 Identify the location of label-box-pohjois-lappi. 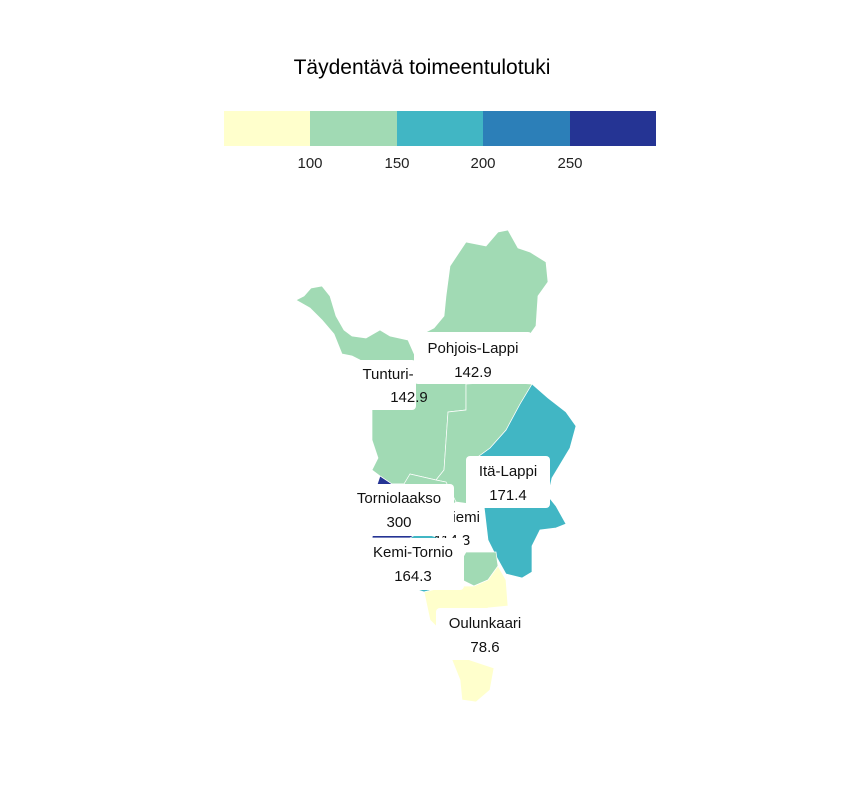
(473, 358).